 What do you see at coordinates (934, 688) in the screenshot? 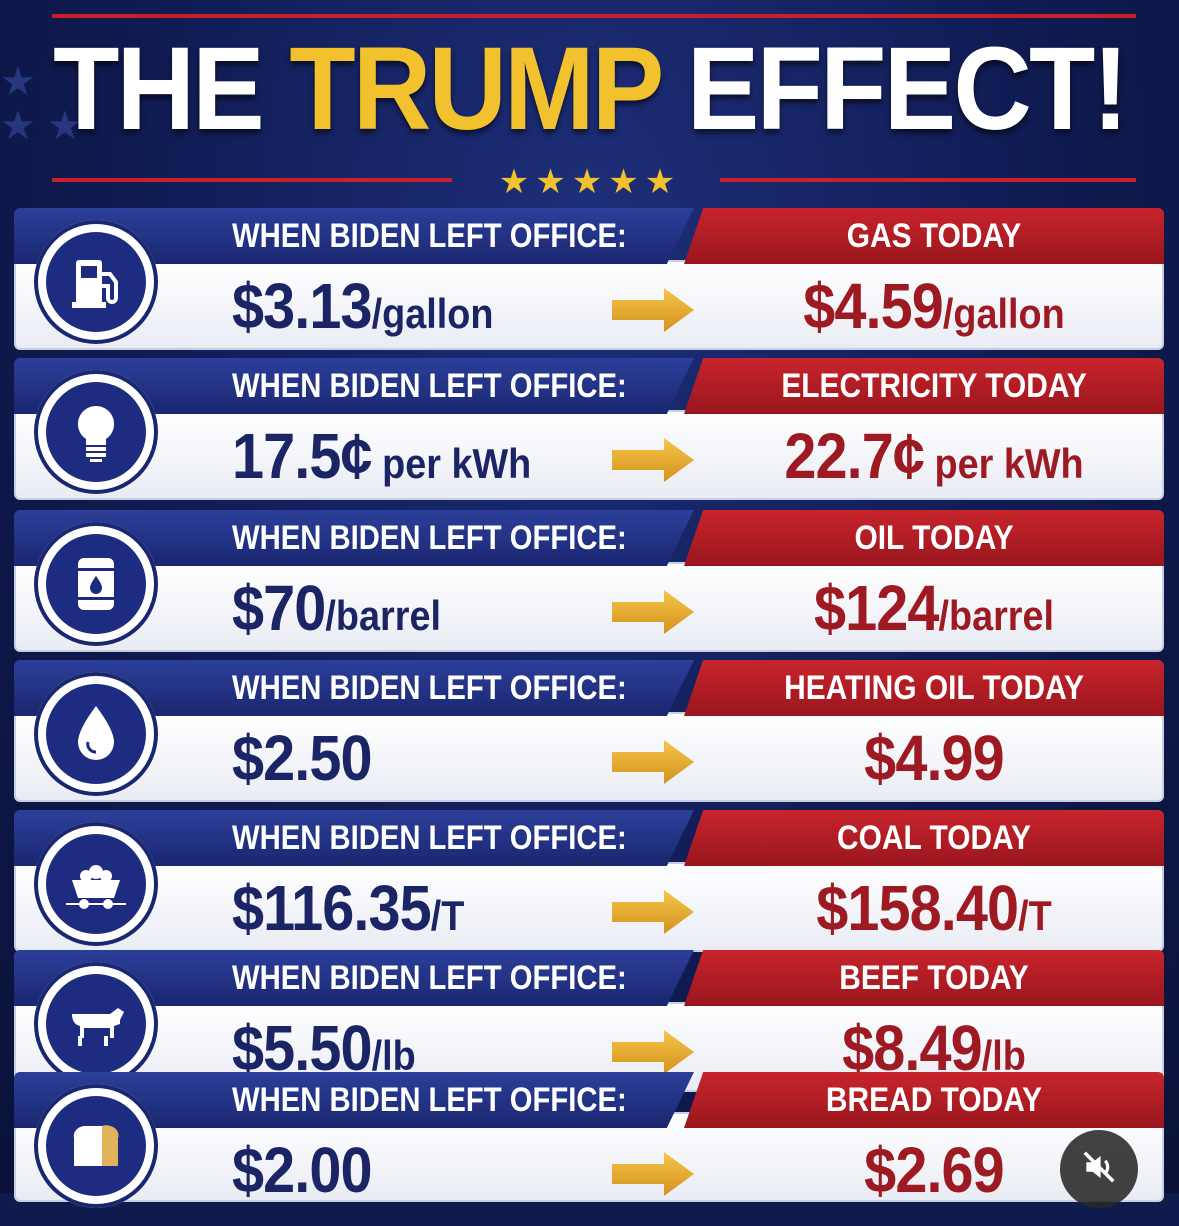
I see `right-label: HEATING OIL TODAY` at bounding box center [934, 688].